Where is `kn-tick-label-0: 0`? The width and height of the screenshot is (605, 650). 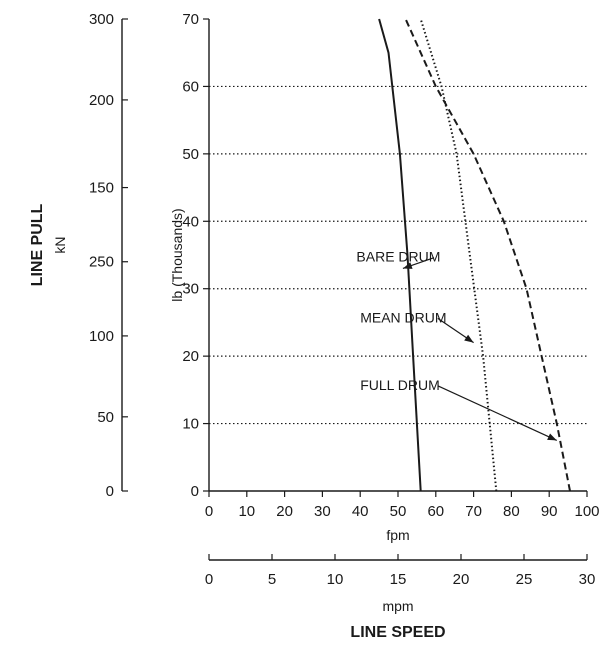 kn-tick-label-0: 0 is located at coordinates (110, 491).